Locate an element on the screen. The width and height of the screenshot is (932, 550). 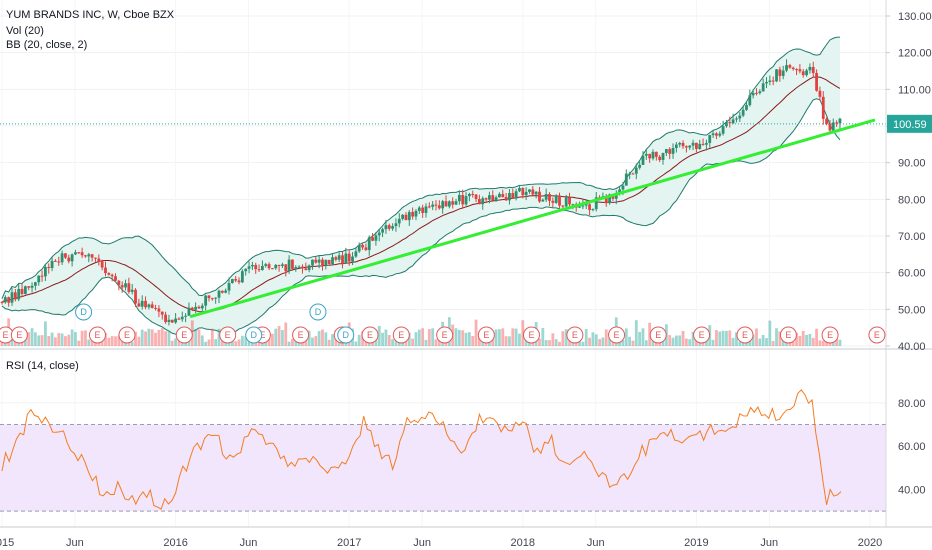
dividend-marker-circle is located at coordinates (318, 312).